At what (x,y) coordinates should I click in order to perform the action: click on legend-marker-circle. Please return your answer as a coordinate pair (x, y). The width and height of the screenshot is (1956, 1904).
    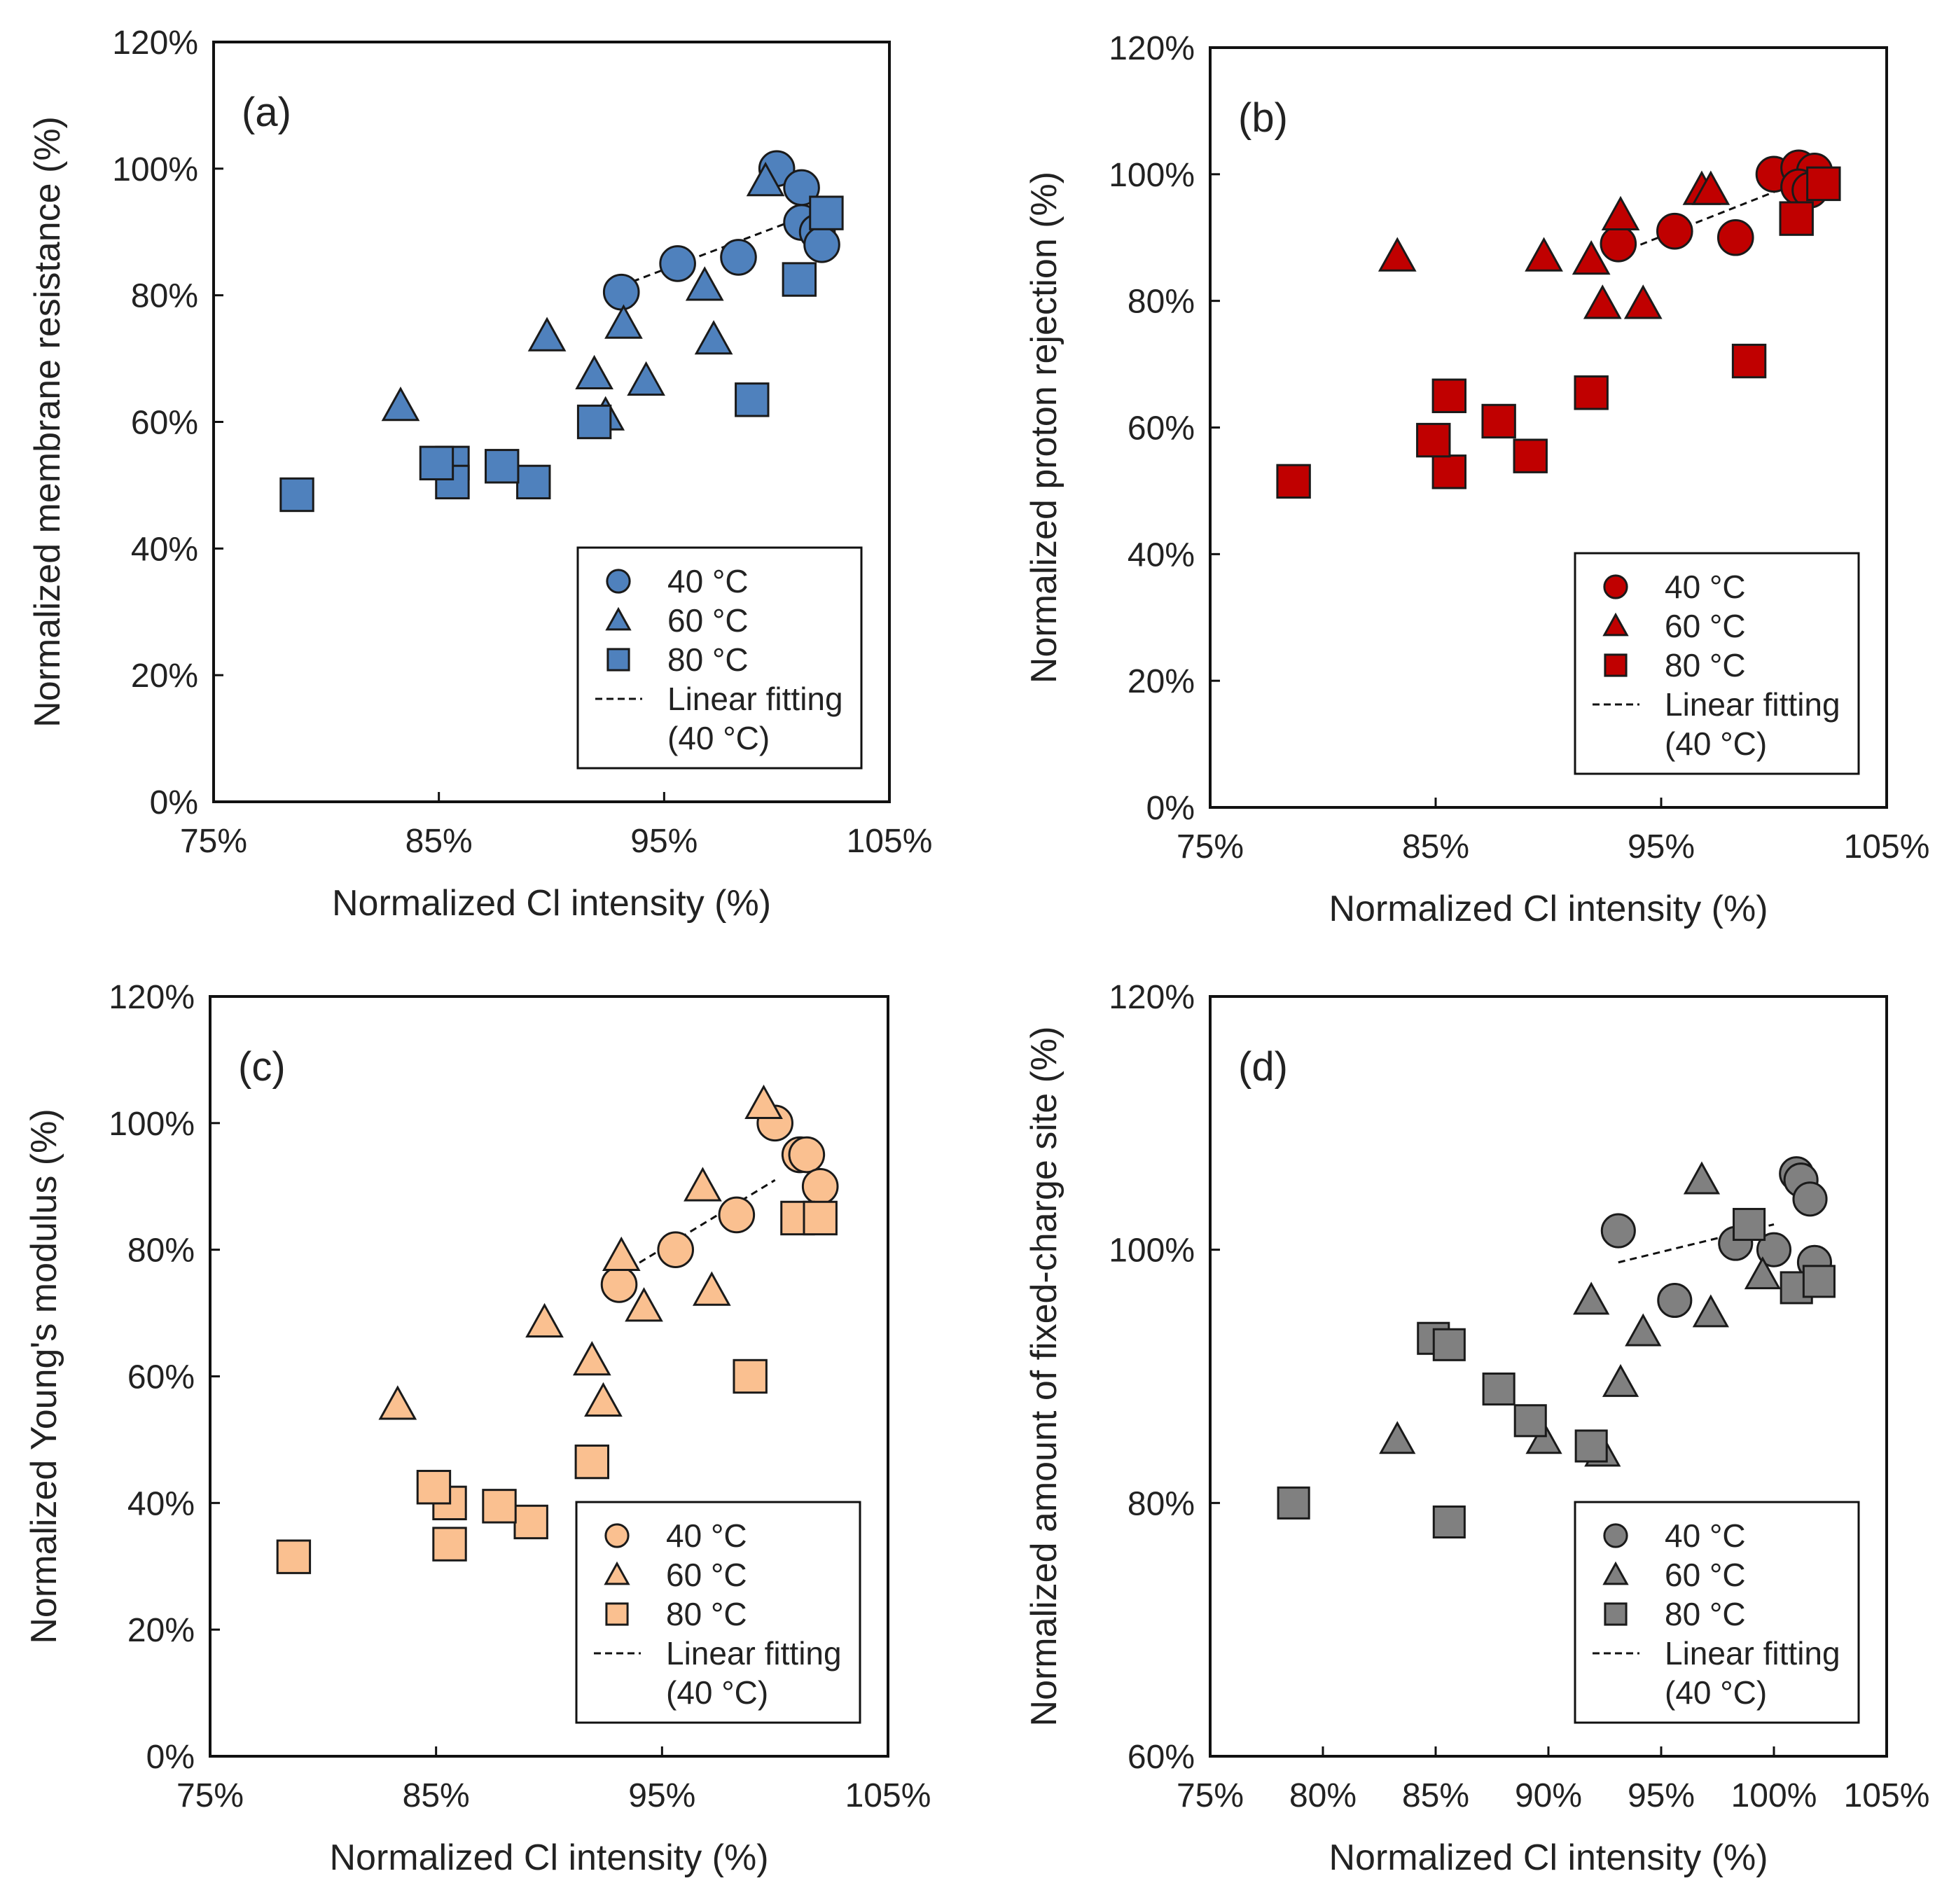
    Looking at the image, I should click on (617, 1535).